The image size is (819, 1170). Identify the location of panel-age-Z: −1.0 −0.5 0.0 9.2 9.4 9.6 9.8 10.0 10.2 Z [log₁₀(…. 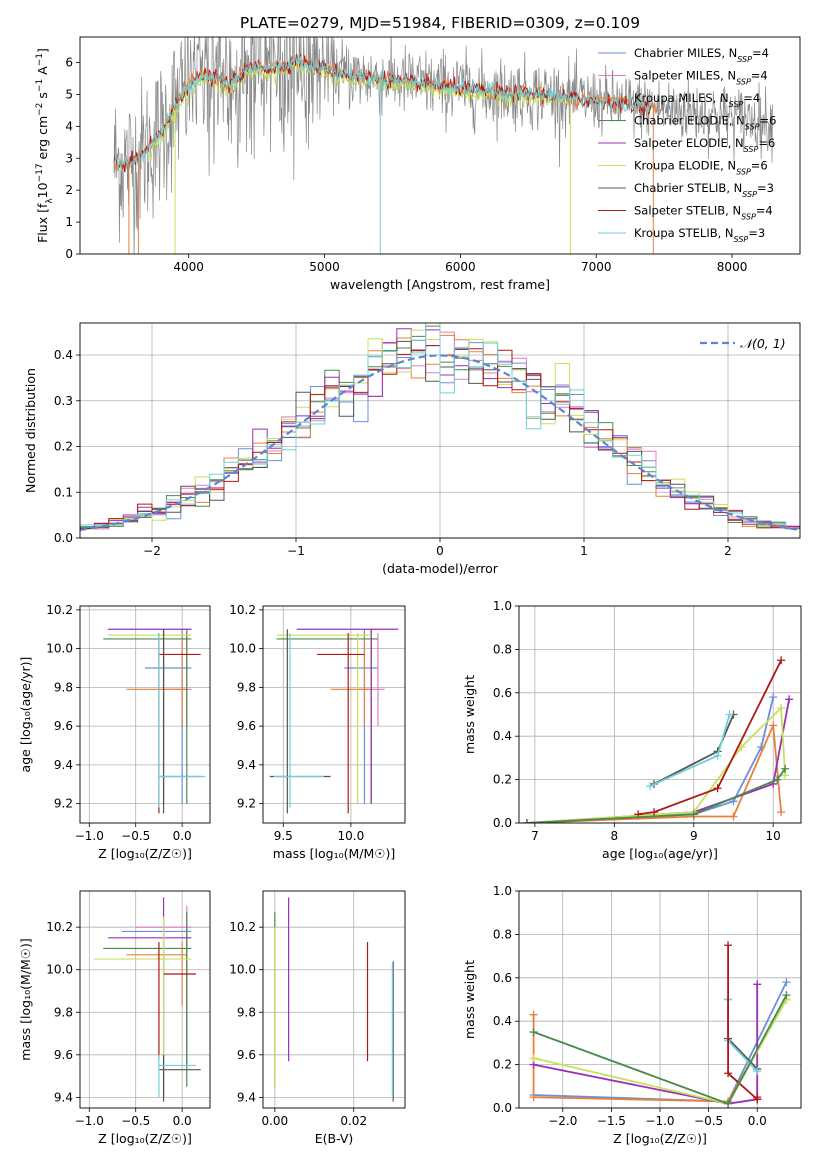
(114, 732).